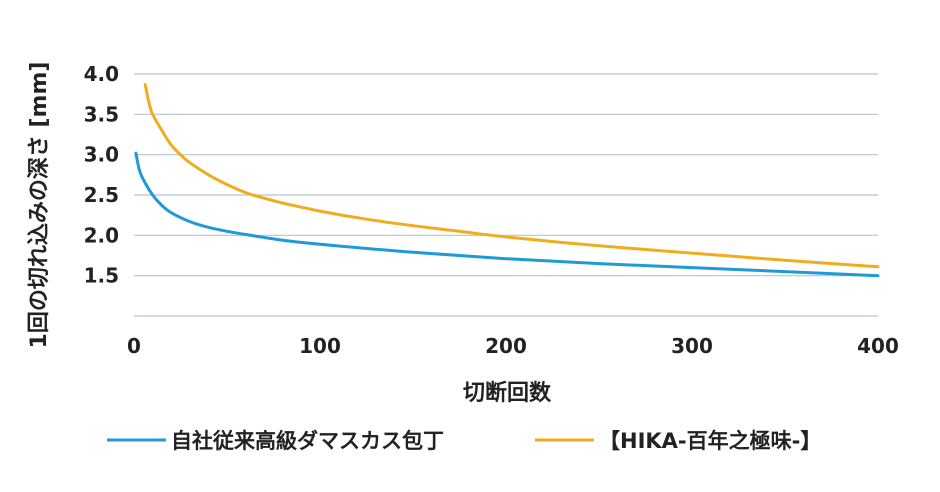 The image size is (940, 492). What do you see at coordinates (506, 346) in the screenshot?
I see `x-tick-label: 200` at bounding box center [506, 346].